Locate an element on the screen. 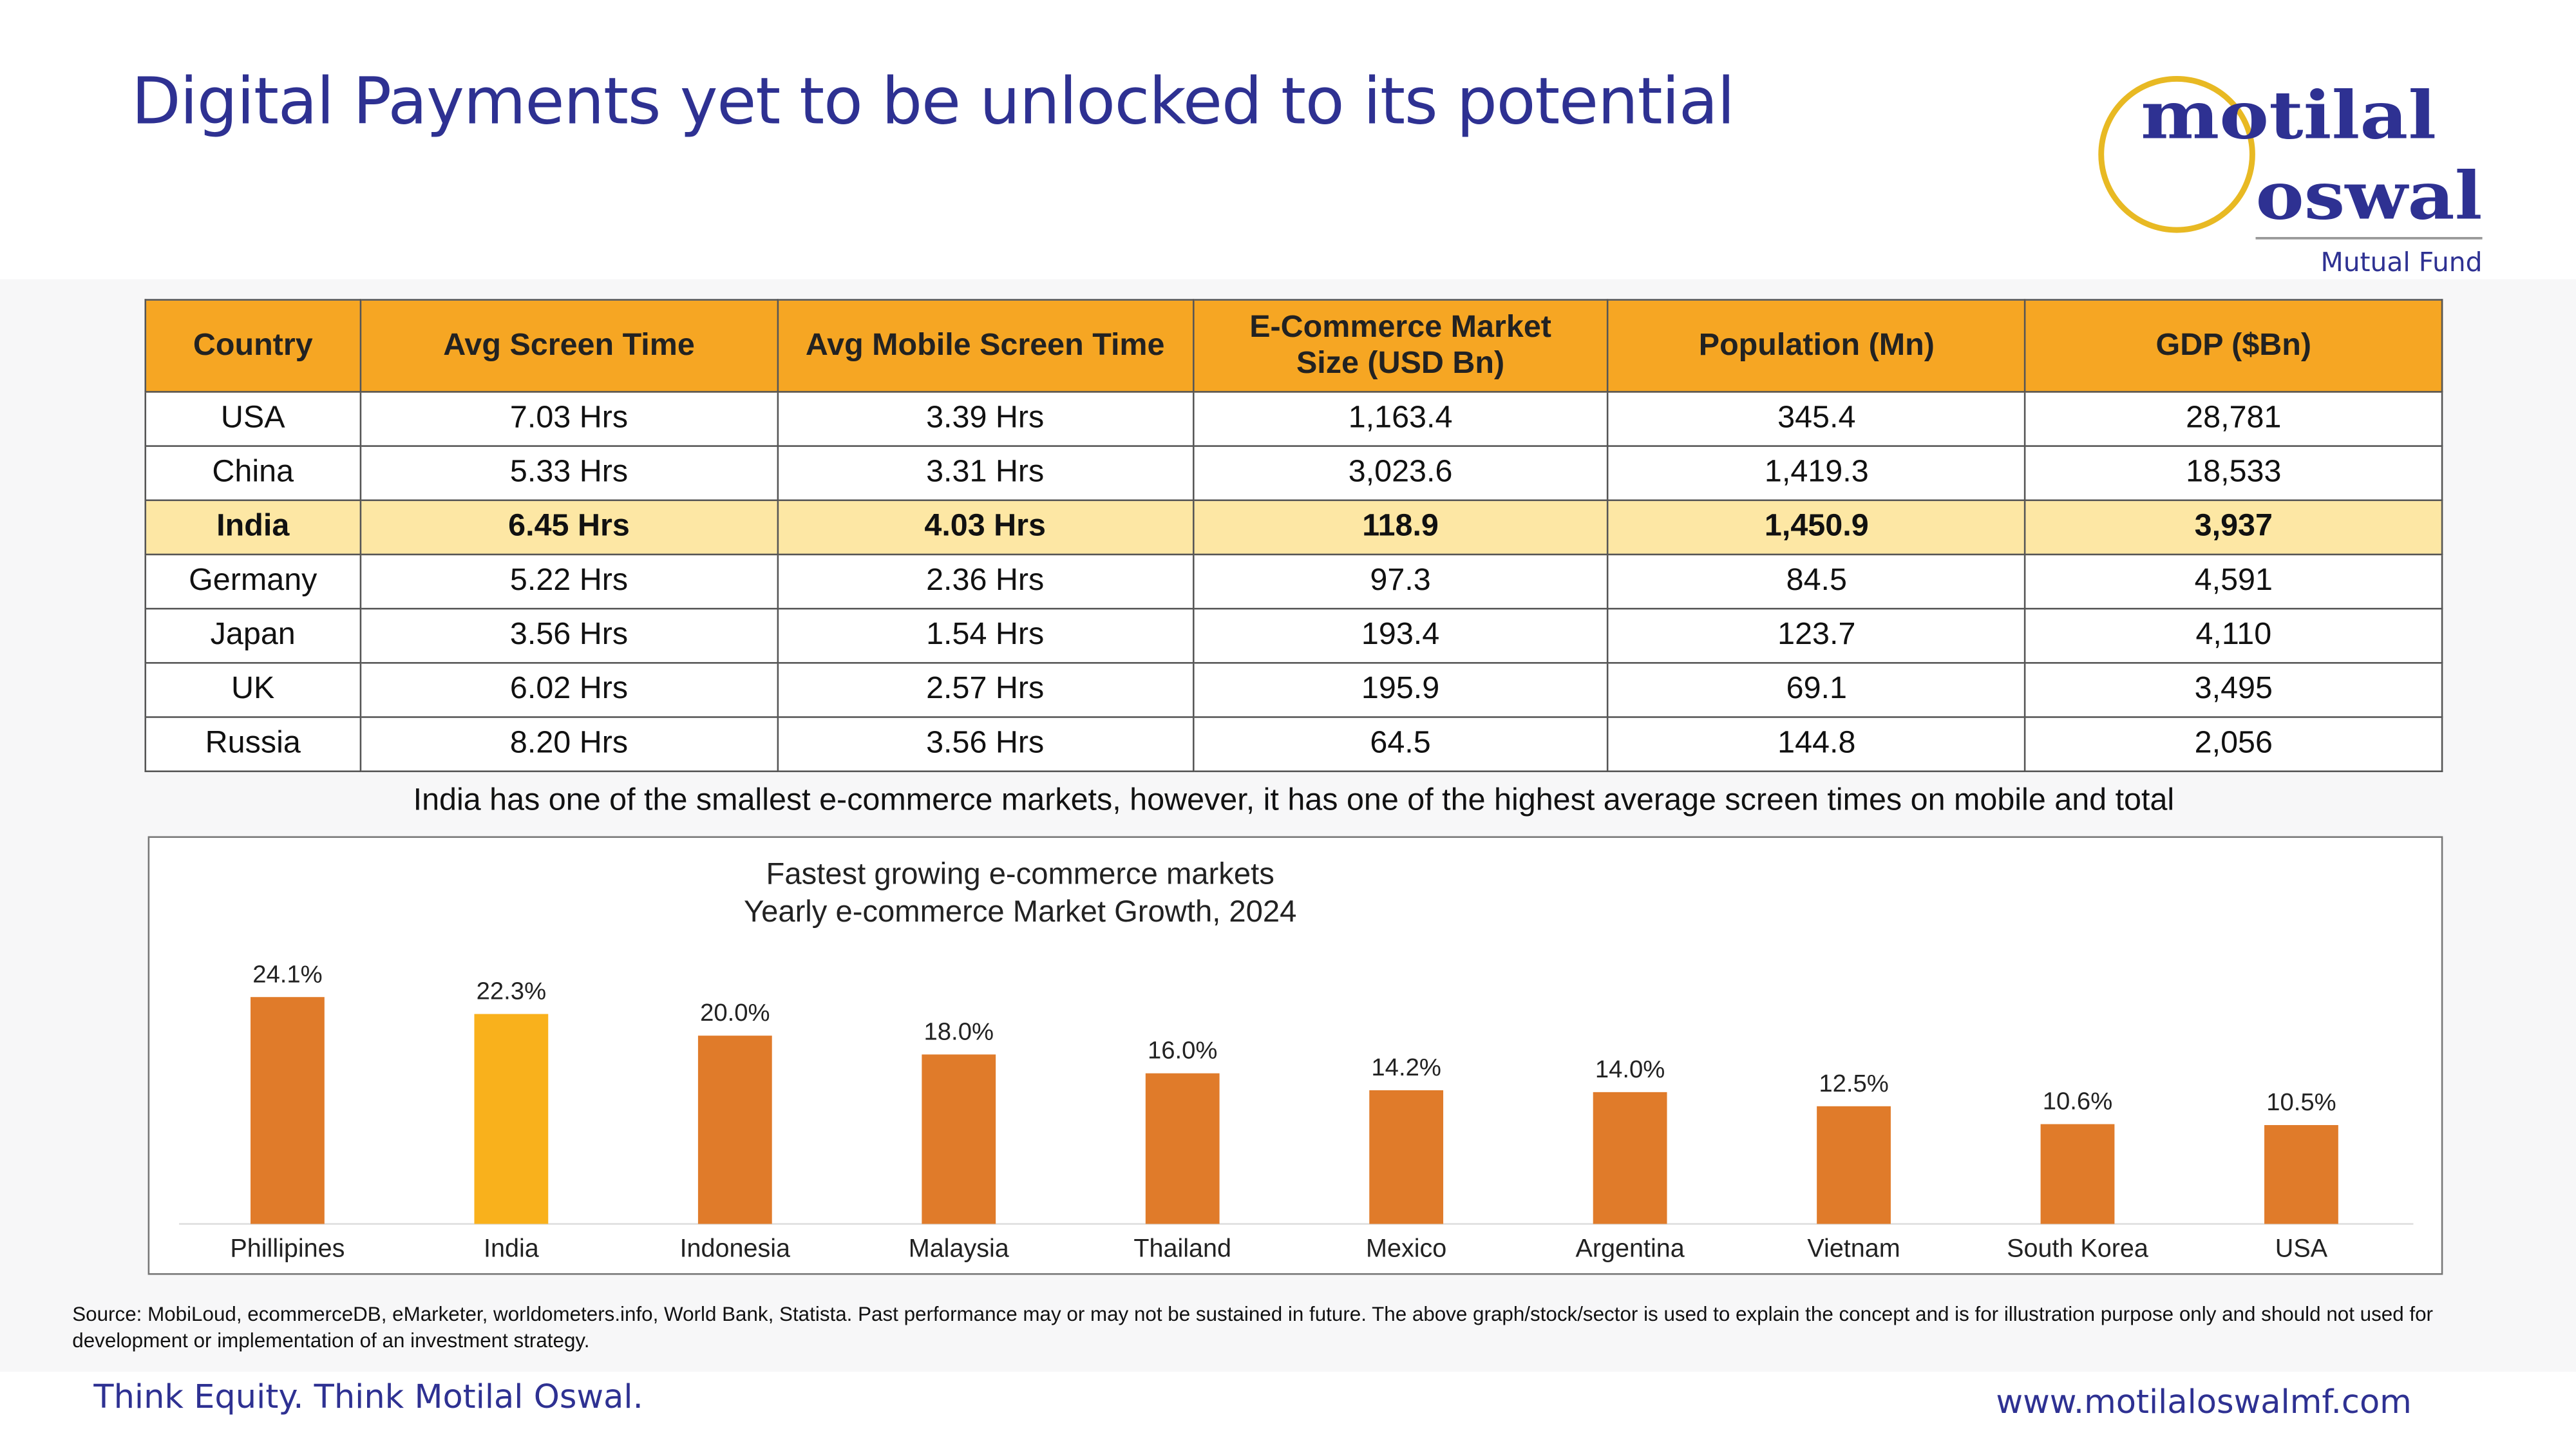 The image size is (2576, 1449). column-header: Avg Mobile Screen Time is located at coordinates (985, 346).